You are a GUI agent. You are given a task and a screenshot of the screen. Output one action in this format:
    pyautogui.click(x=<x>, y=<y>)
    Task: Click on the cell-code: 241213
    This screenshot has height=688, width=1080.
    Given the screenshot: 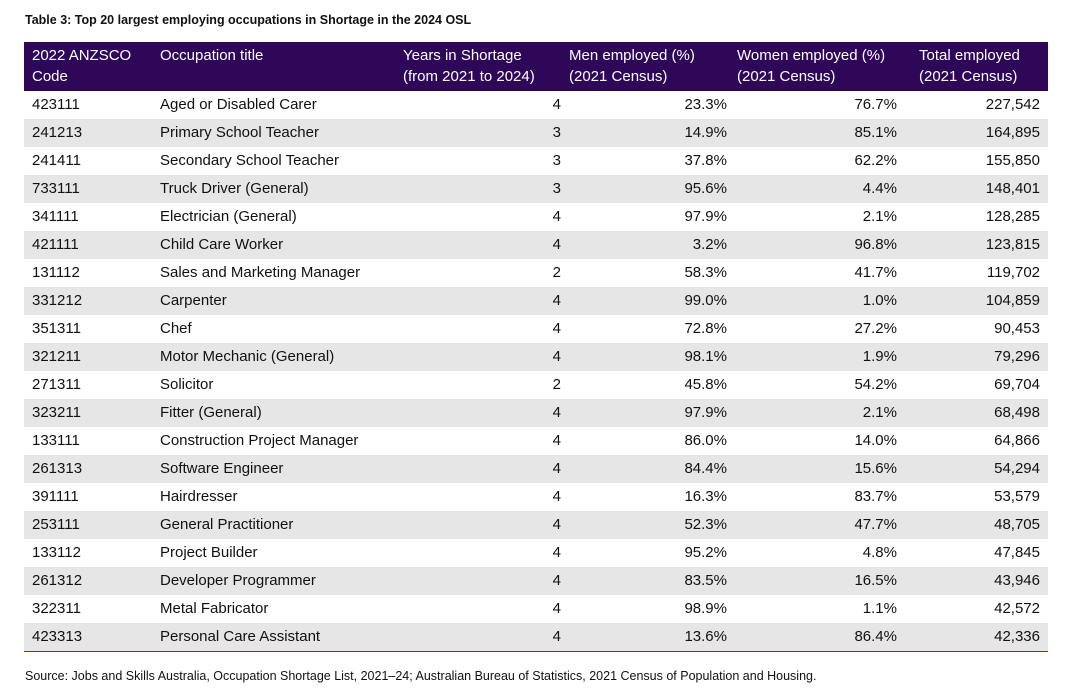 What is the action you would take?
    pyautogui.click(x=92, y=133)
    